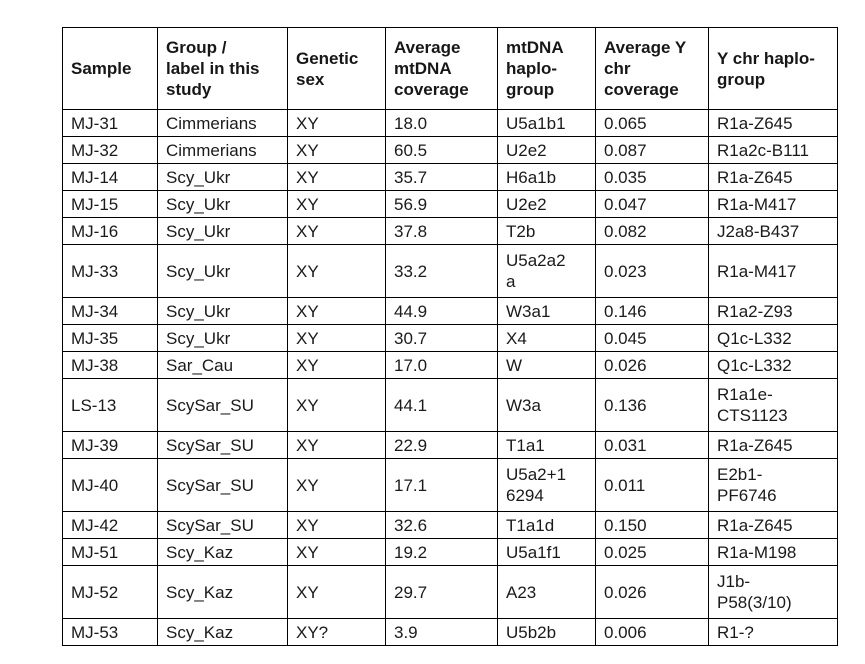  I want to click on cell-sample: MJ-52, so click(110, 592).